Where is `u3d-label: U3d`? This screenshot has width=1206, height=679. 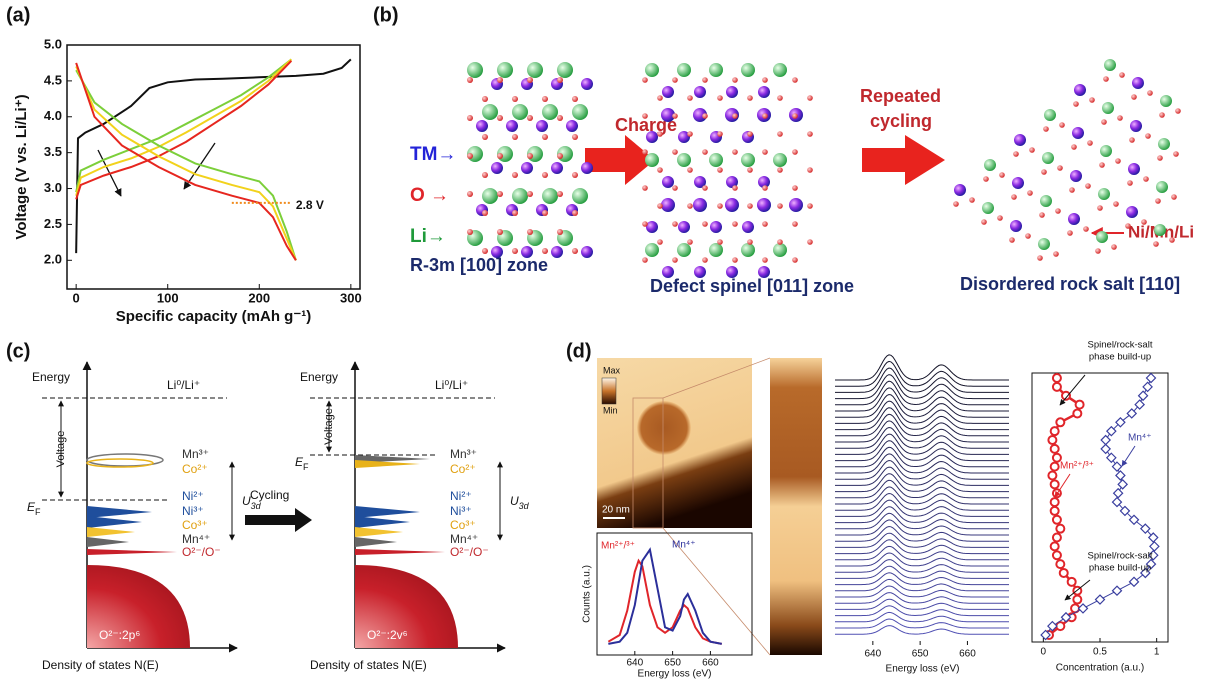 u3d-label: U3d is located at coordinates (520, 502).